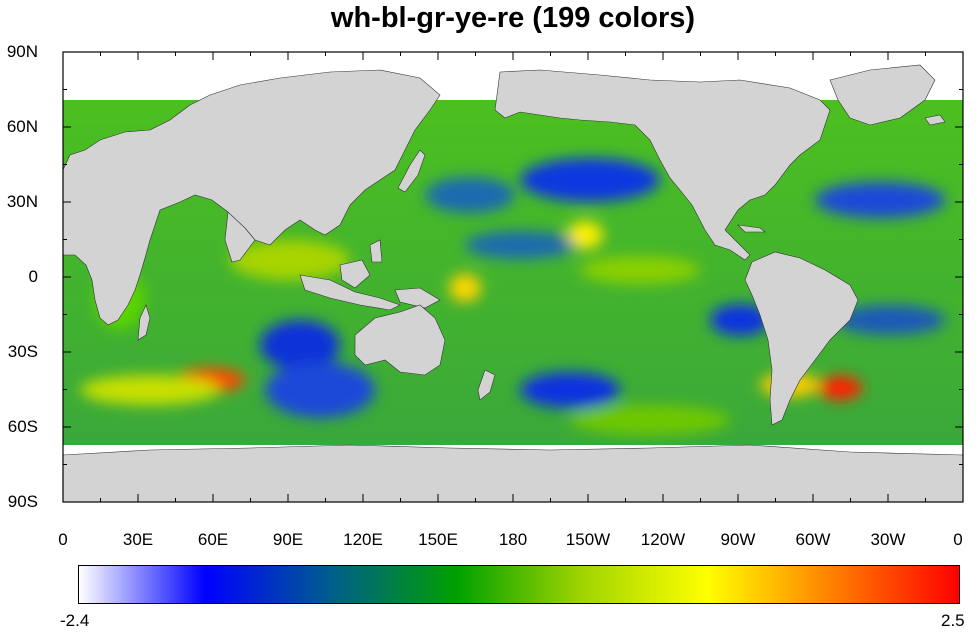 This screenshot has width=980, height=632. I want to click on lat-label: 30N, so click(22, 201).